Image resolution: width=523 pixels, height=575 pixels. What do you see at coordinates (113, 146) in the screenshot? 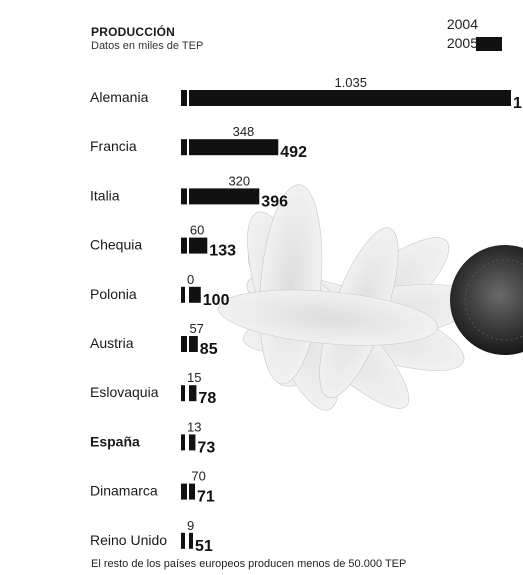
I see `category-label: Francia` at bounding box center [113, 146].